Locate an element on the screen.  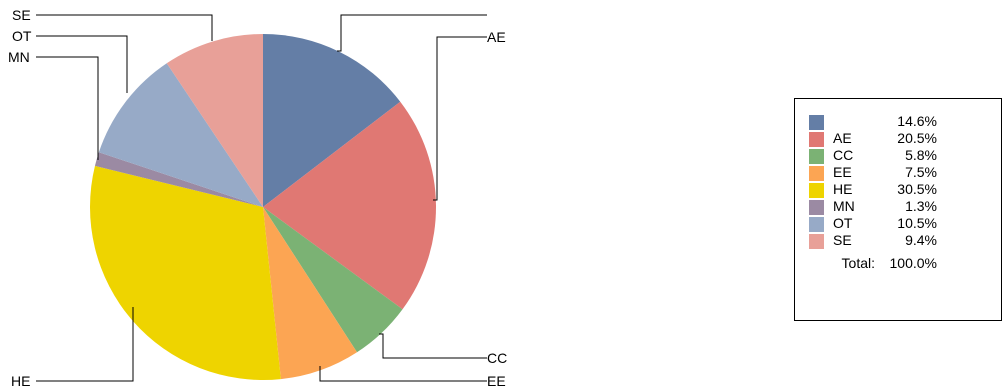
legend-swatch-cc is located at coordinates (816, 156).